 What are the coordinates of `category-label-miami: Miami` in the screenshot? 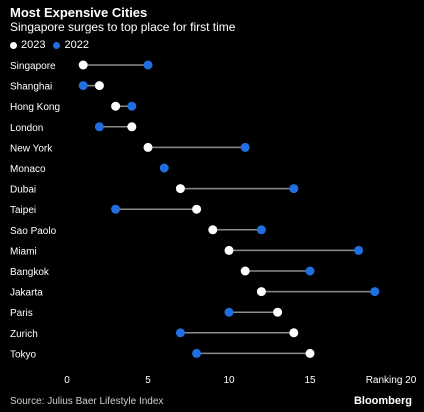 It's located at (23, 251).